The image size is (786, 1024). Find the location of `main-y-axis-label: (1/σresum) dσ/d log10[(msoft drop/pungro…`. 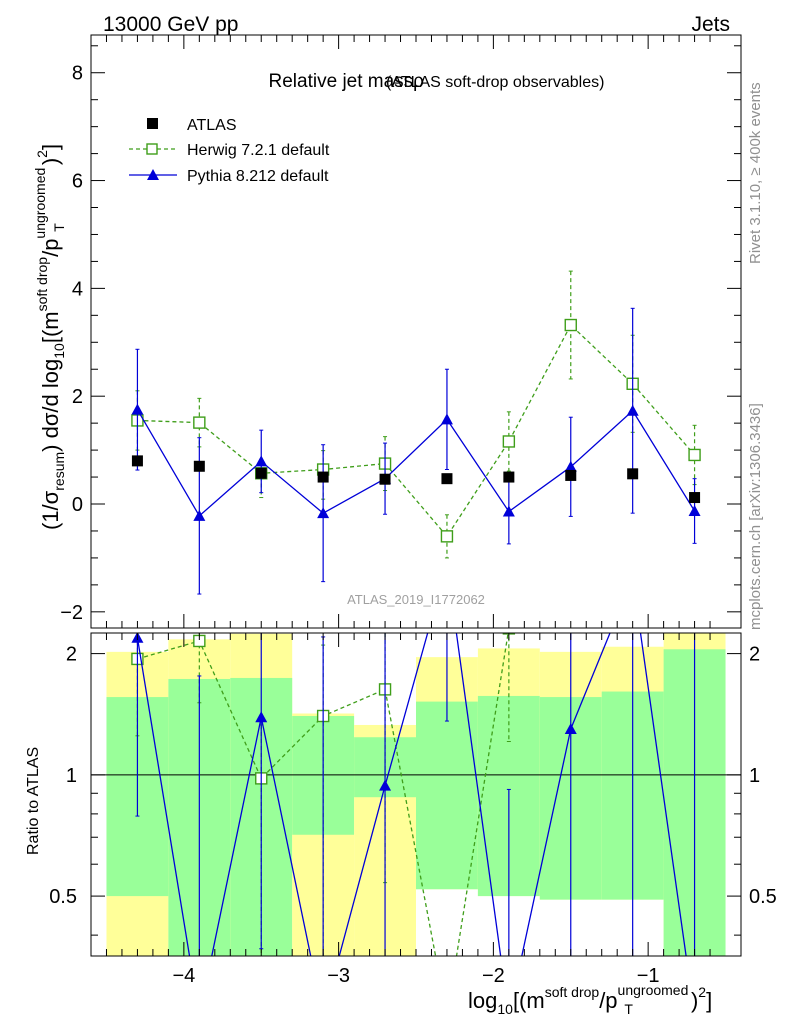

main-y-axis-label: (1/σresum) dσ/d log10[(msoft drop/pungro… is located at coordinates (49, 337).